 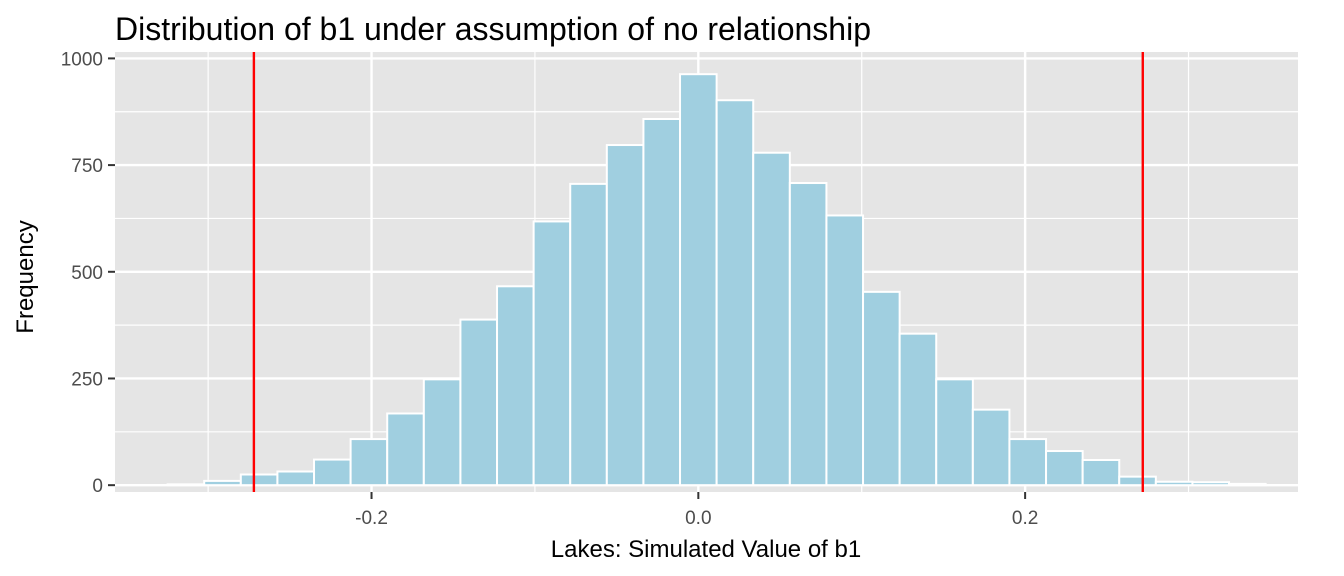 What do you see at coordinates (87, 379) in the screenshot?
I see `y-tick-label: 250` at bounding box center [87, 379].